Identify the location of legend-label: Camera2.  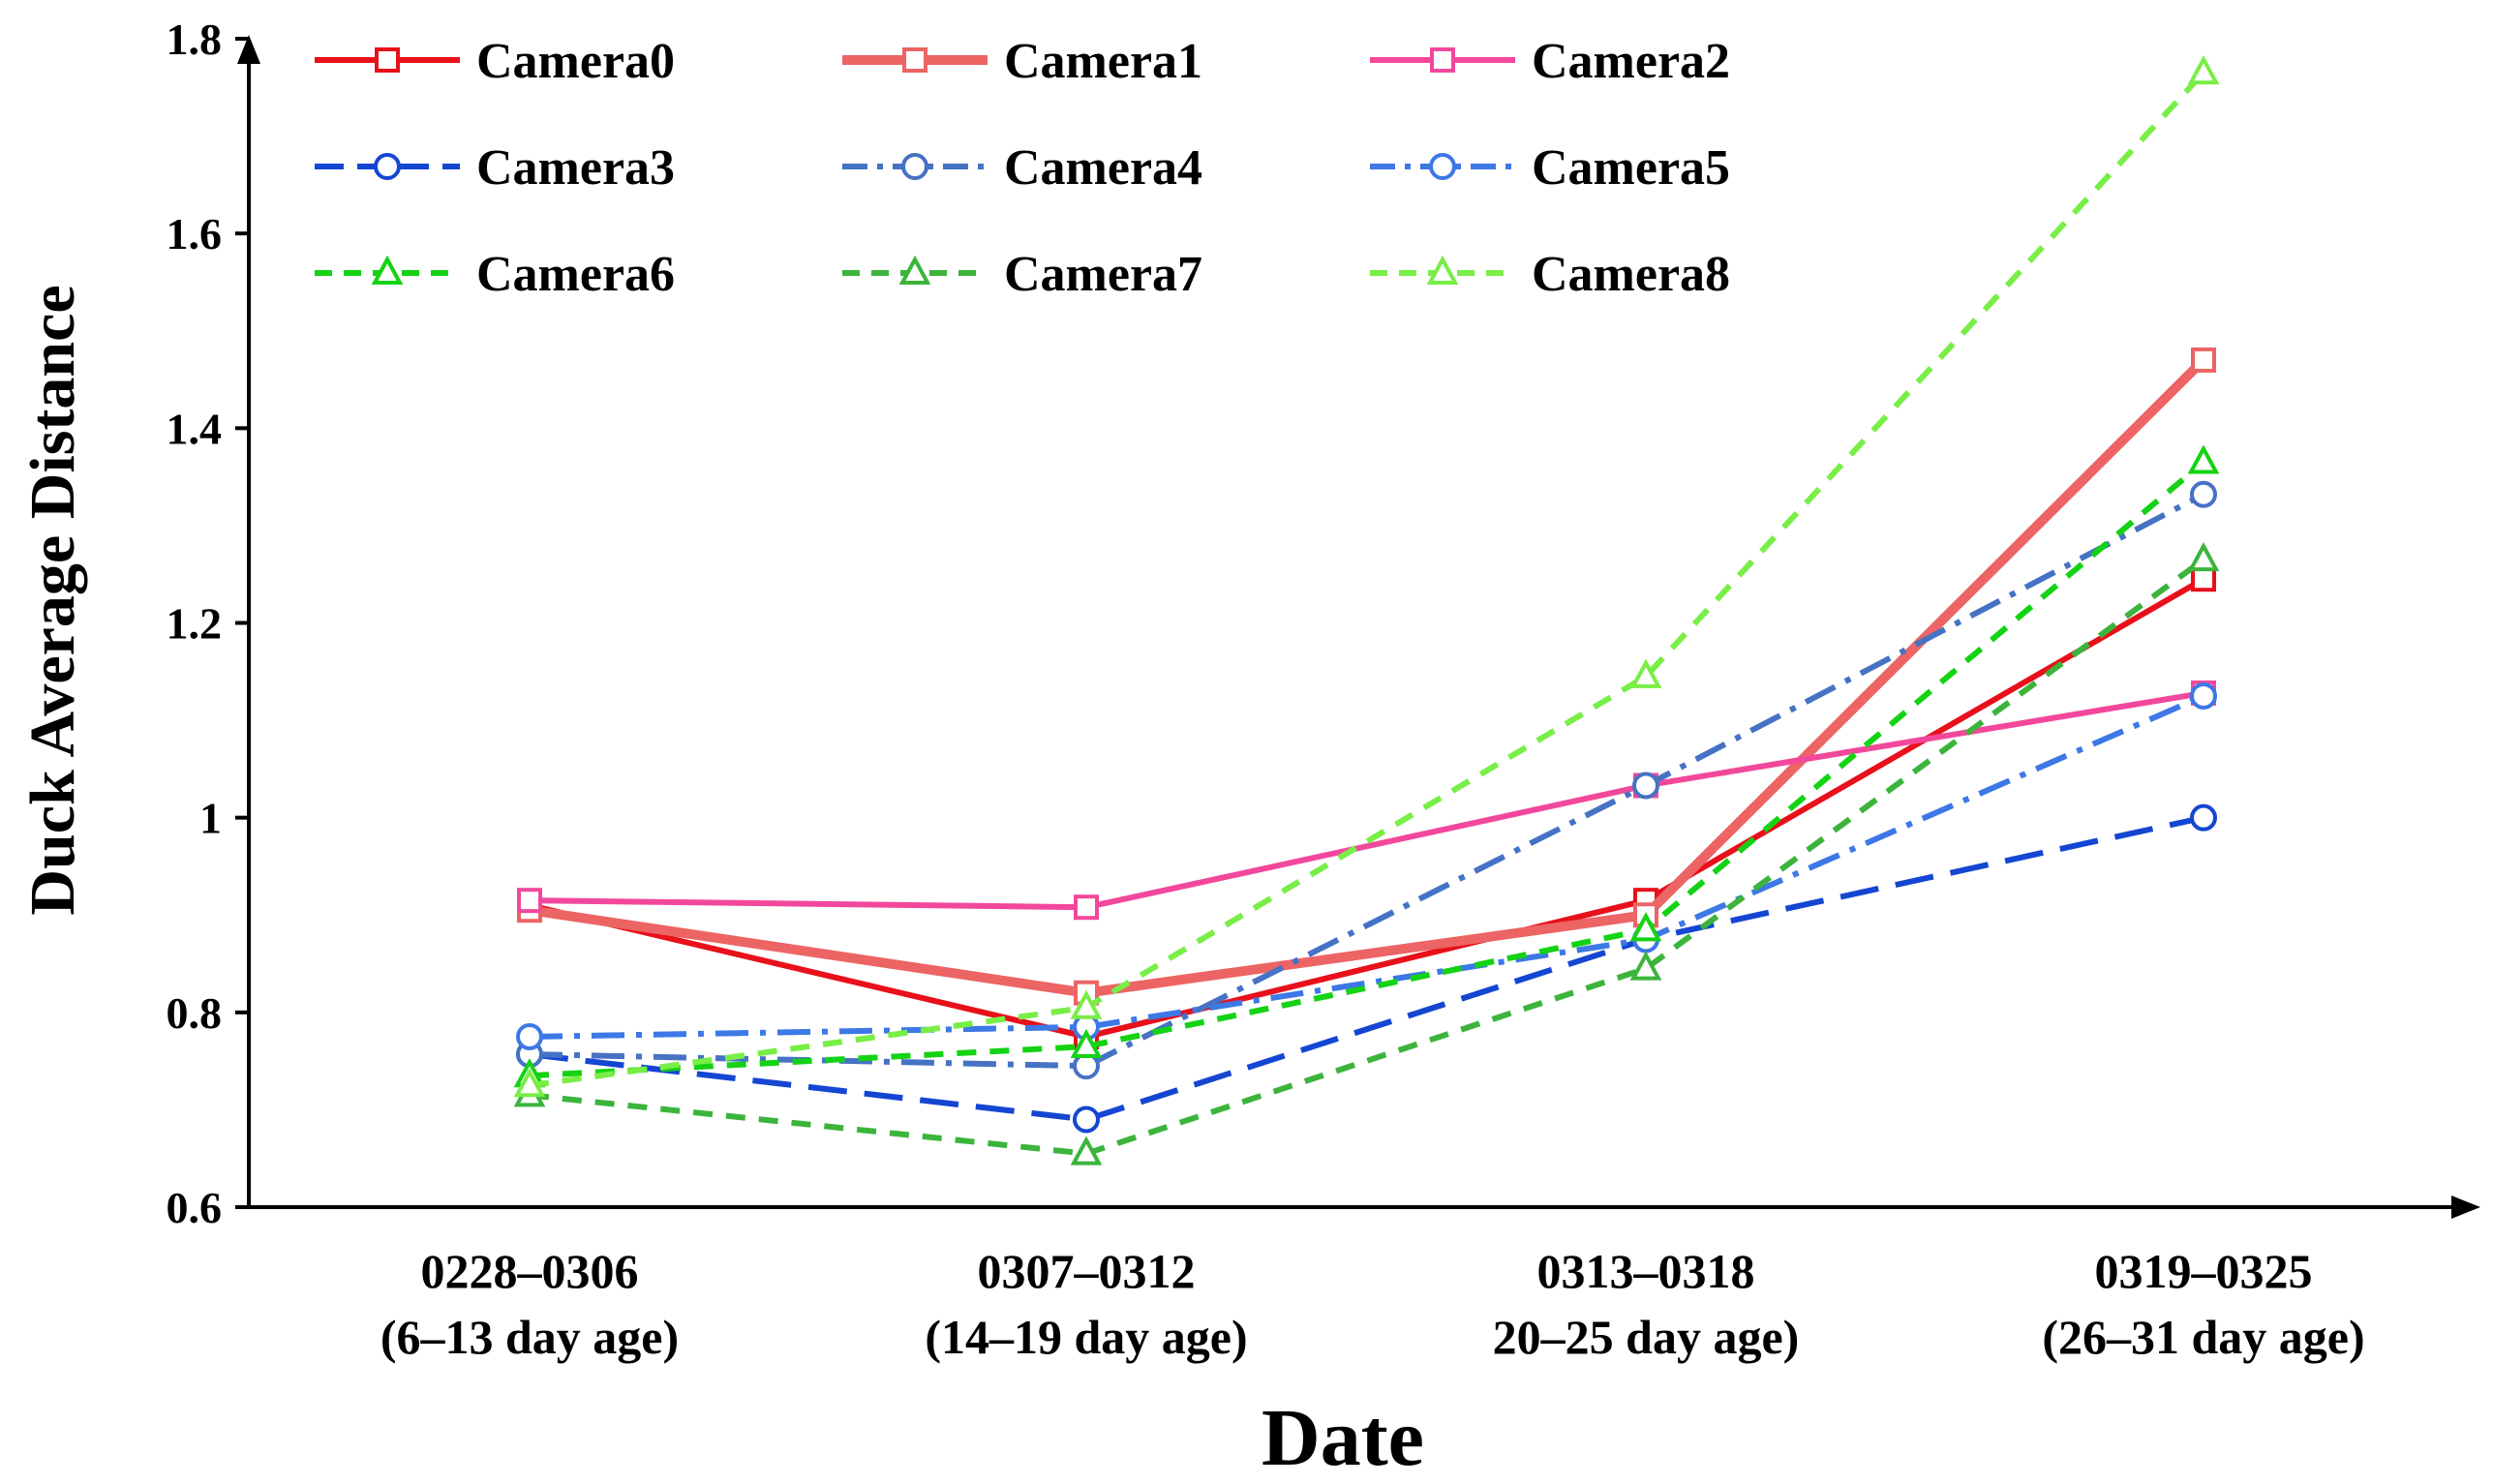
(1631, 61).